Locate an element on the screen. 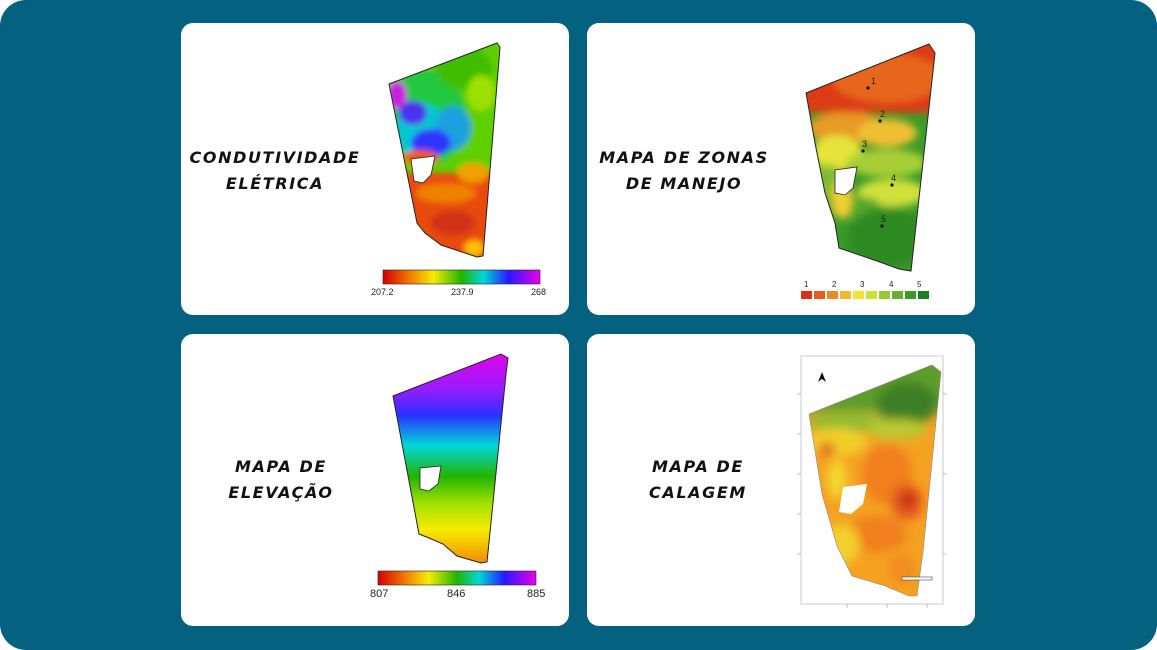  scale-bar is located at coordinates (917, 578).